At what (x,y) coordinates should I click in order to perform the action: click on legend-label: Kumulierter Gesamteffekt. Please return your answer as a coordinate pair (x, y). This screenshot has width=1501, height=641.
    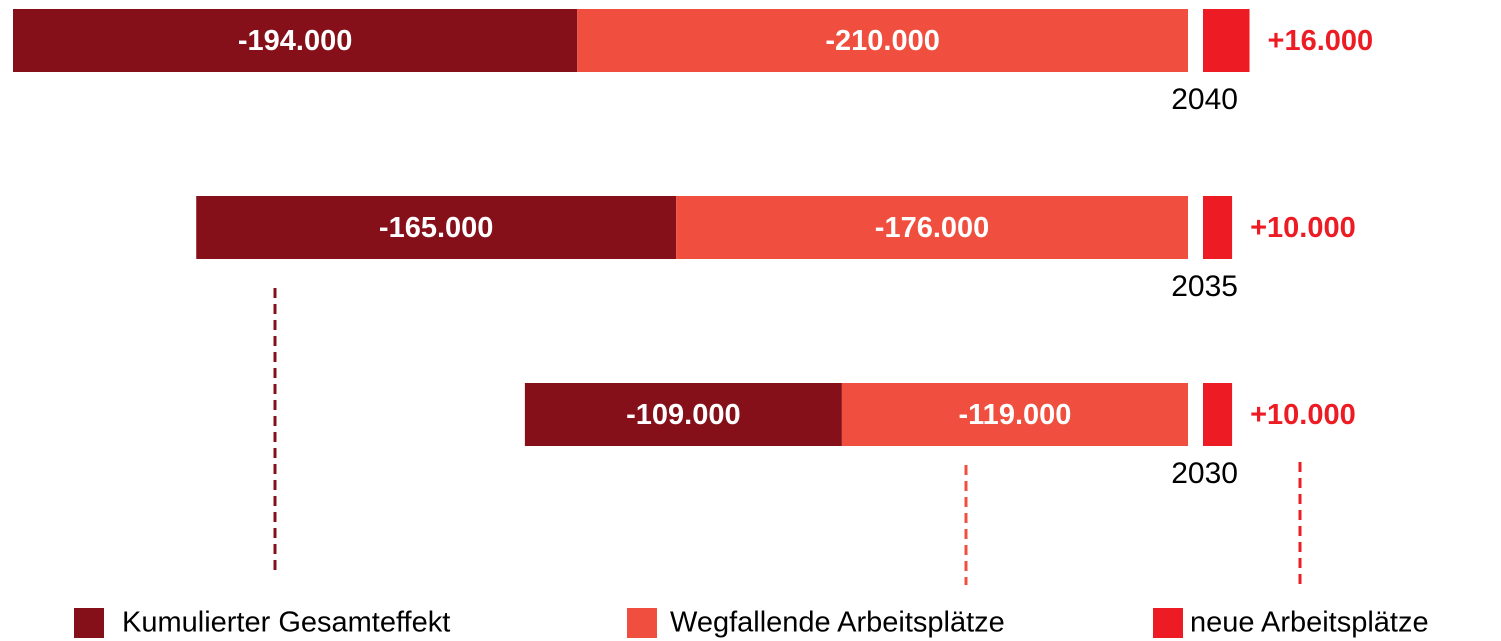
    Looking at the image, I should click on (286, 623).